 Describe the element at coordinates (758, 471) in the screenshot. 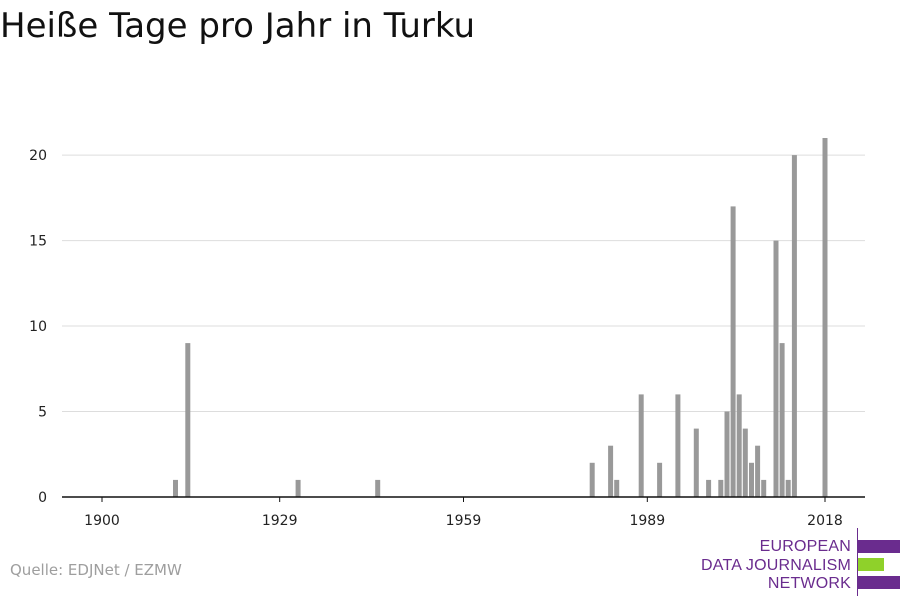

I see `bar-2007` at that location.